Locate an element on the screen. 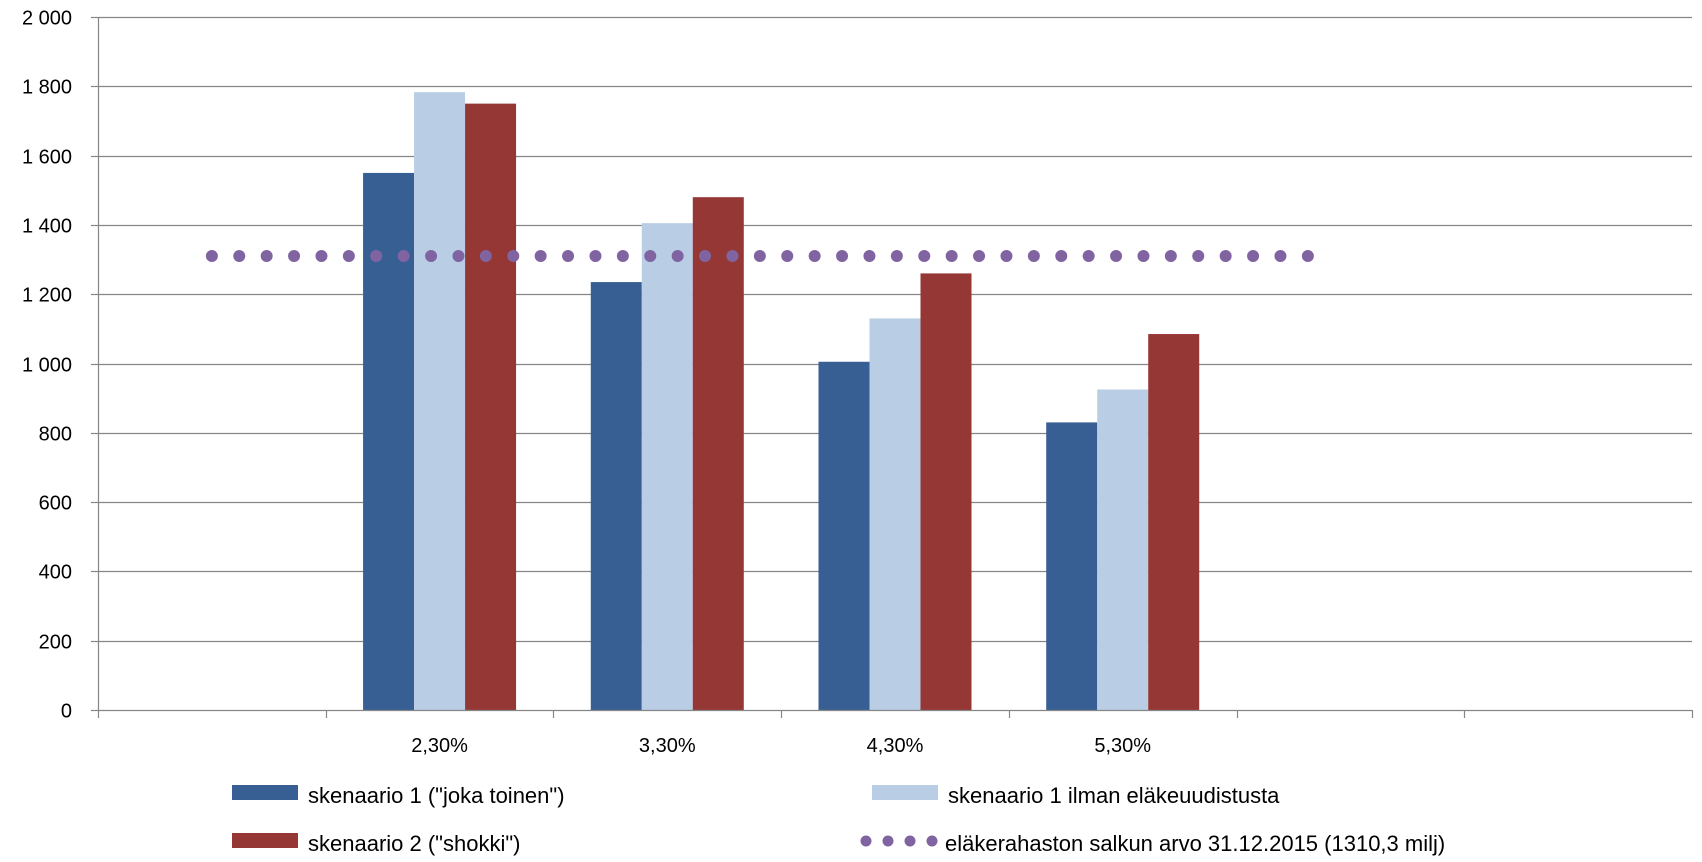 This screenshot has width=1702, height=862. y-tick-label: 600 is located at coordinates (55, 504).